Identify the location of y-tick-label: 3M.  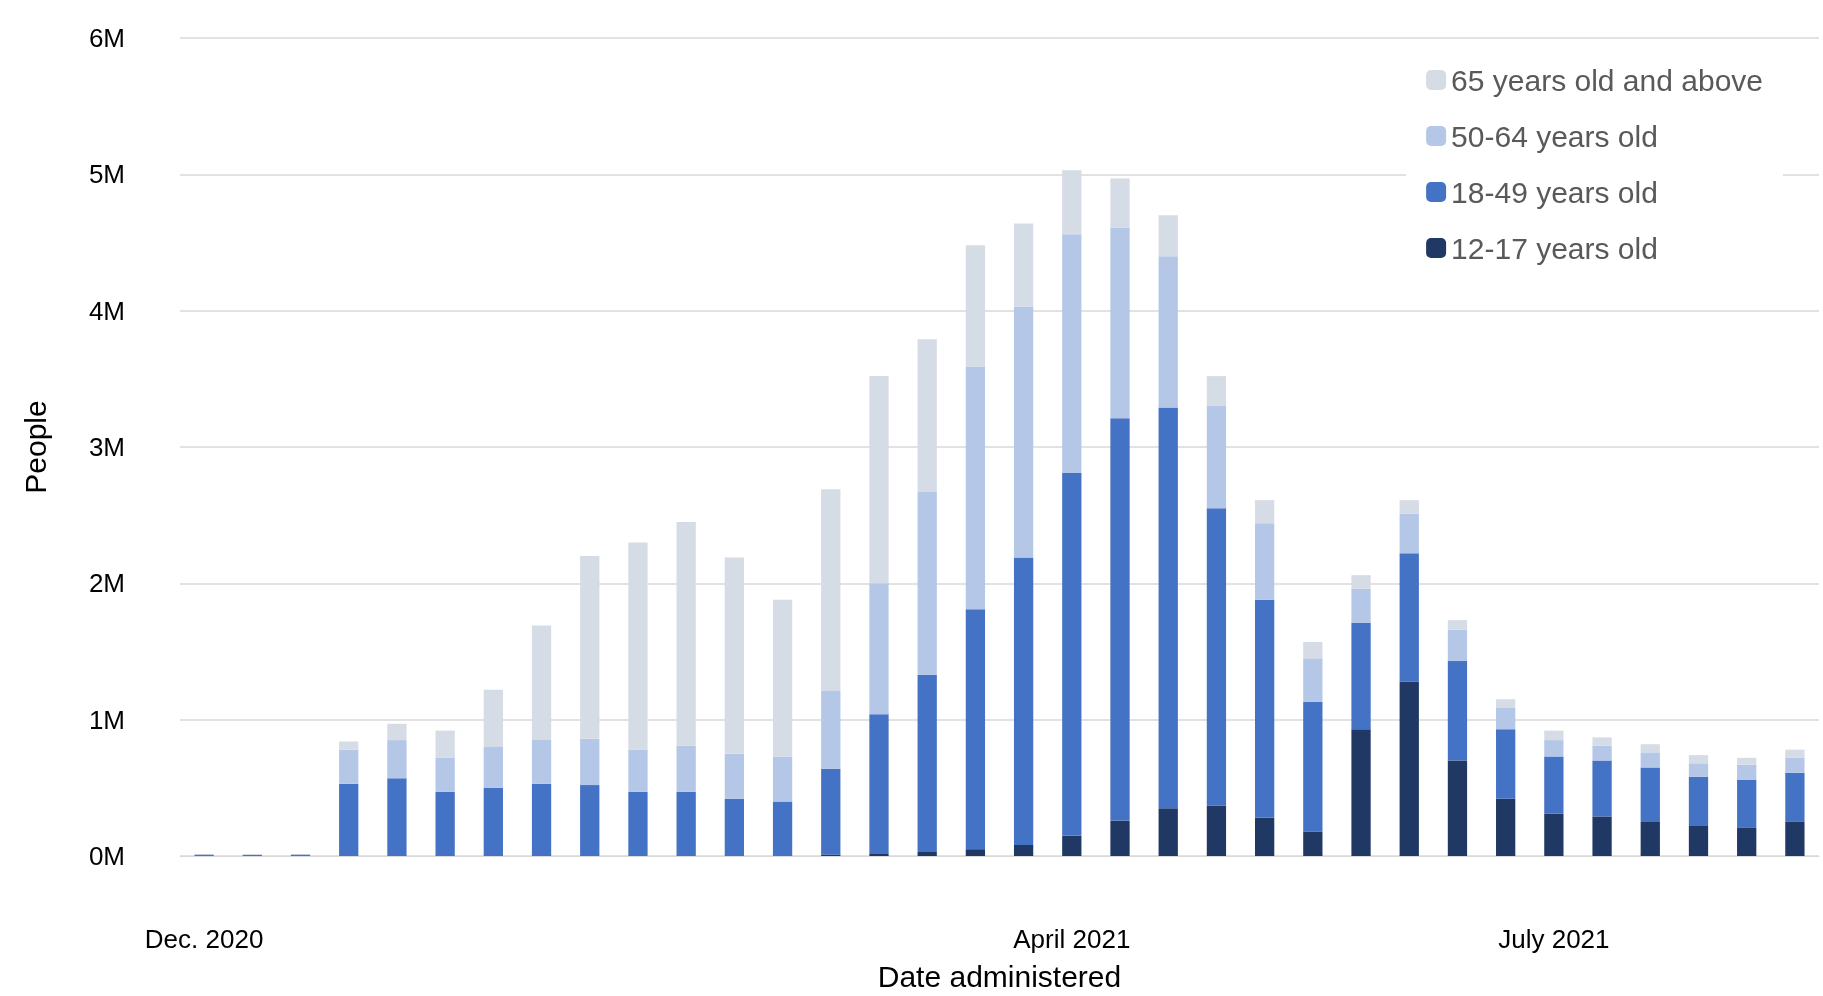
(106, 447).